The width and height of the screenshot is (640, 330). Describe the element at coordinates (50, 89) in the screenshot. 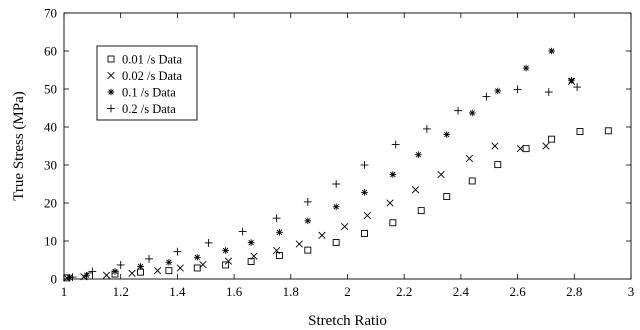

I see `y-tick-label: 50` at that location.